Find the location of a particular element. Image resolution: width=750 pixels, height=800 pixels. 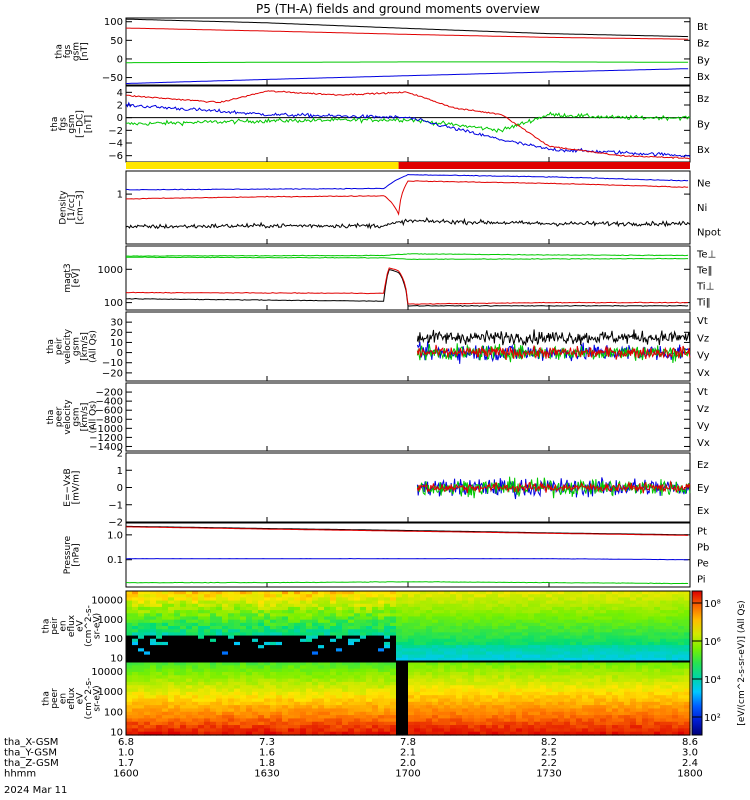

ytick-label: 2 is located at coordinates (120, 106).